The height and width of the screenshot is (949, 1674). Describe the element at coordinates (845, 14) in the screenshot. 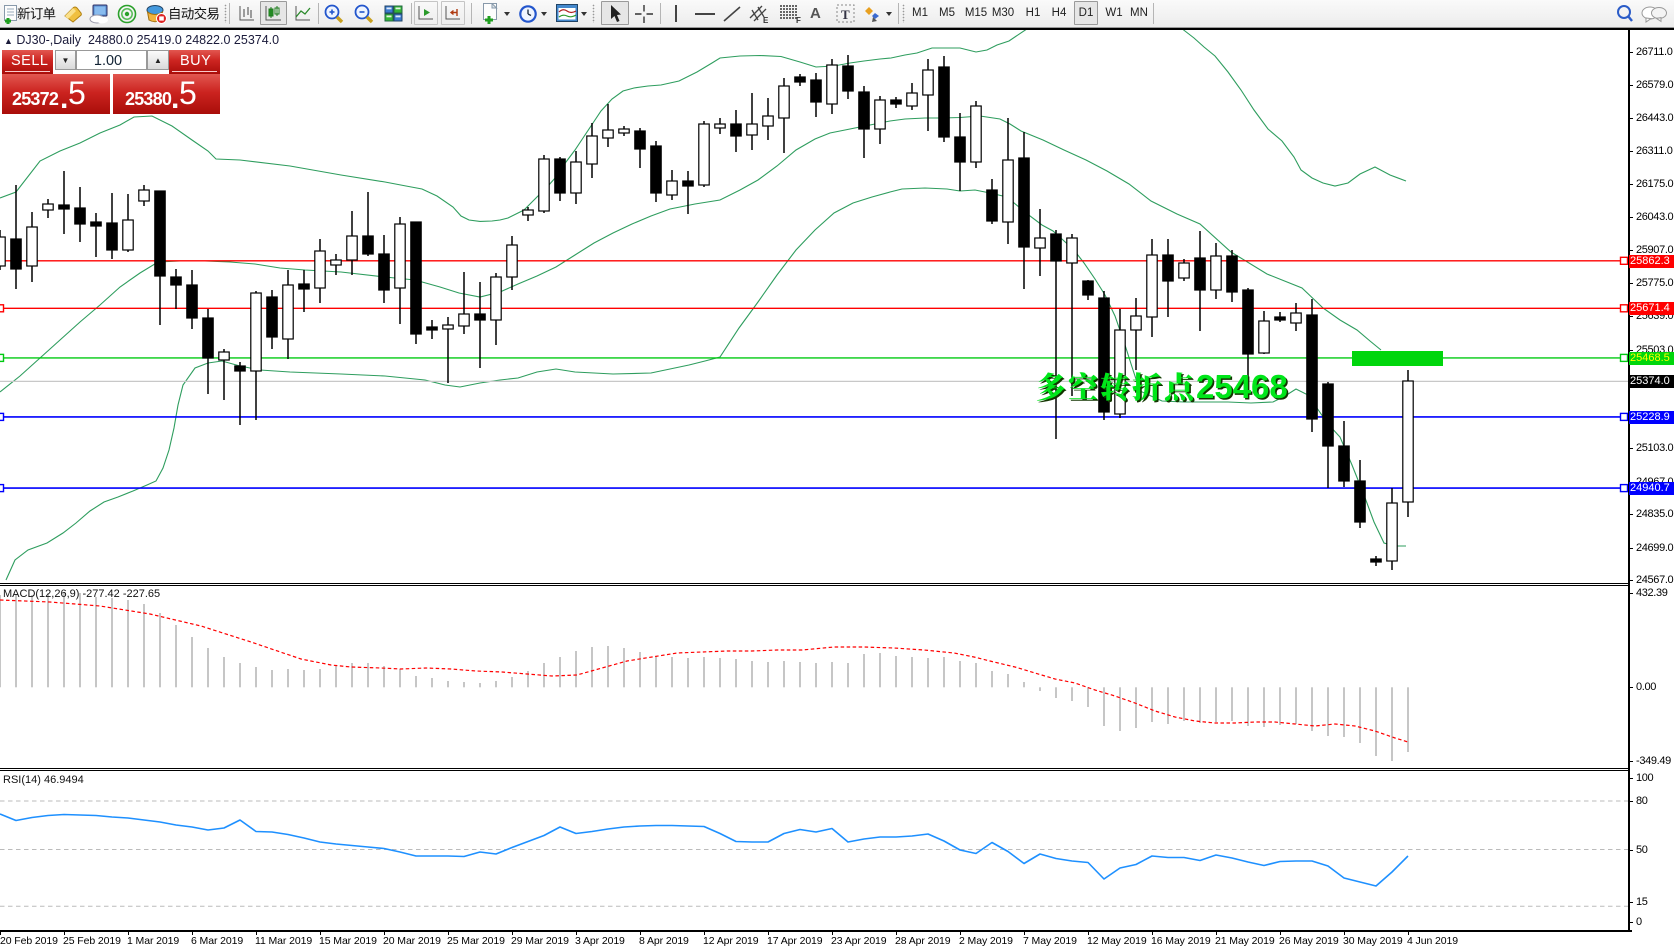

I see `svg-text: T` at that location.